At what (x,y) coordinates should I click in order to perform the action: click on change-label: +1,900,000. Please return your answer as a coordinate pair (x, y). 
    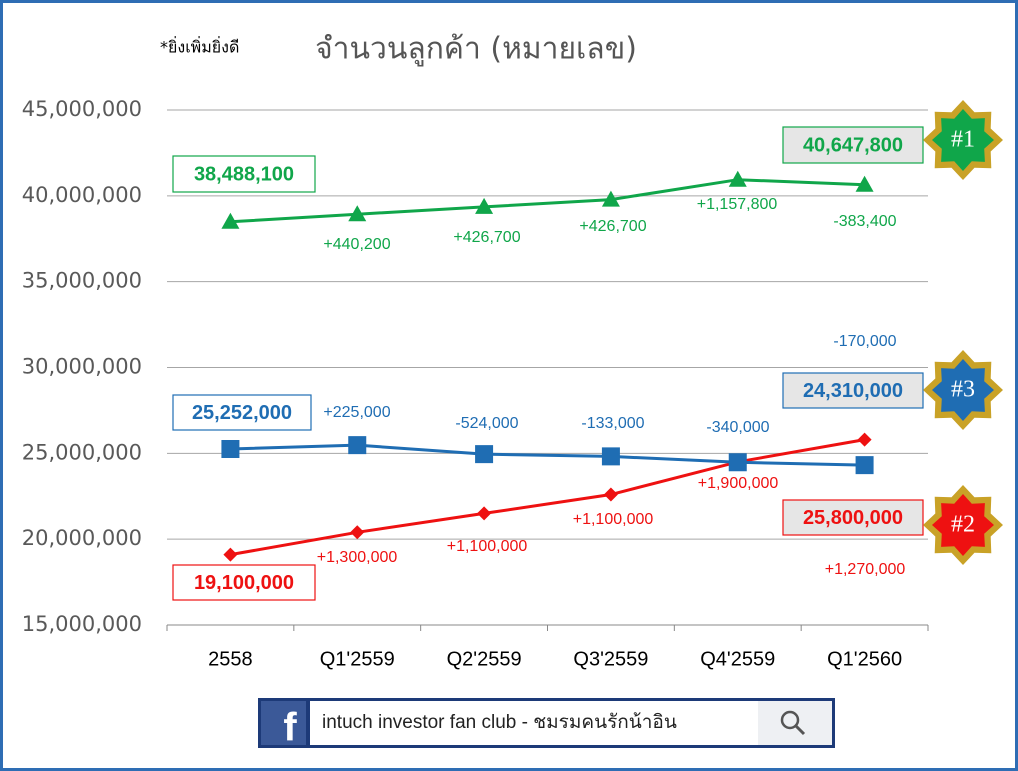
    Looking at the image, I should click on (738, 483).